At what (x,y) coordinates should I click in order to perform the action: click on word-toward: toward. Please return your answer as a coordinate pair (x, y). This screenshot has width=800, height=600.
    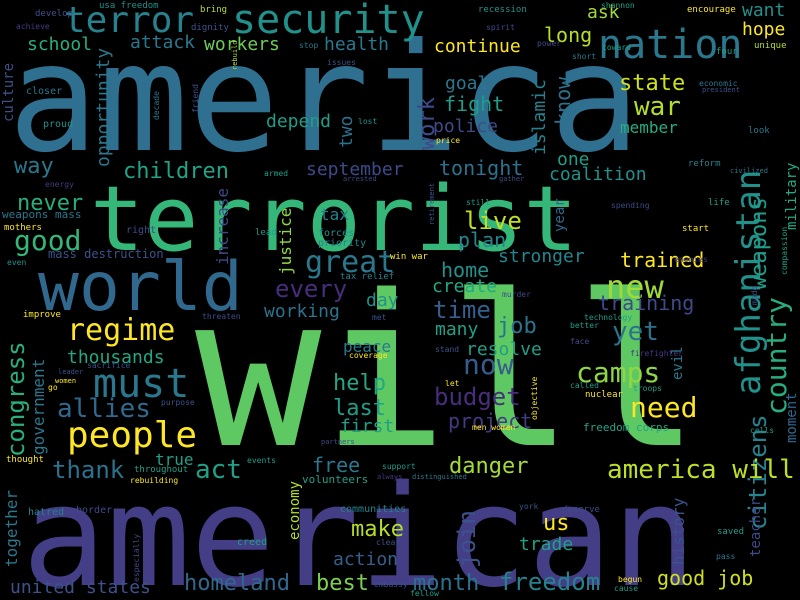
    Looking at the image, I should click on (616, 47).